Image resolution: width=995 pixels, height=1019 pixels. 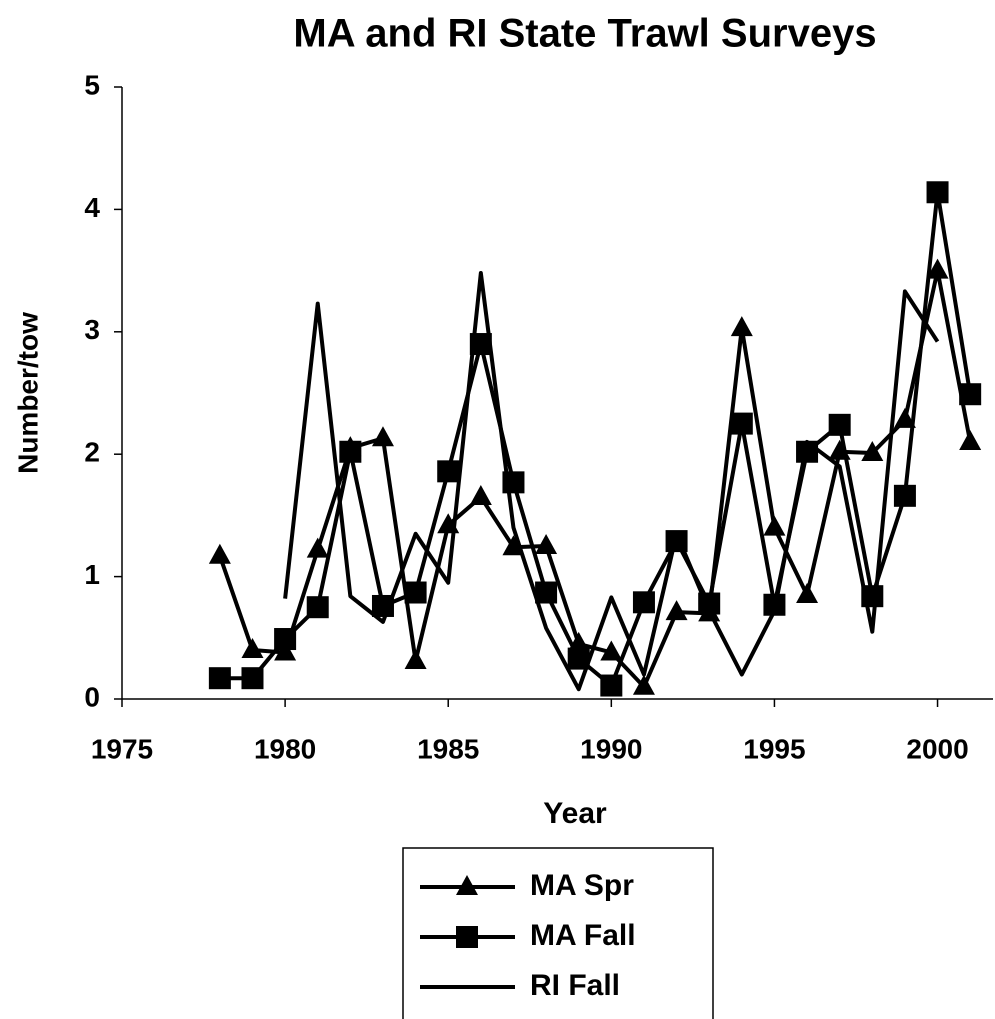 I want to click on legend-label: RI Fall, so click(x=575, y=985).